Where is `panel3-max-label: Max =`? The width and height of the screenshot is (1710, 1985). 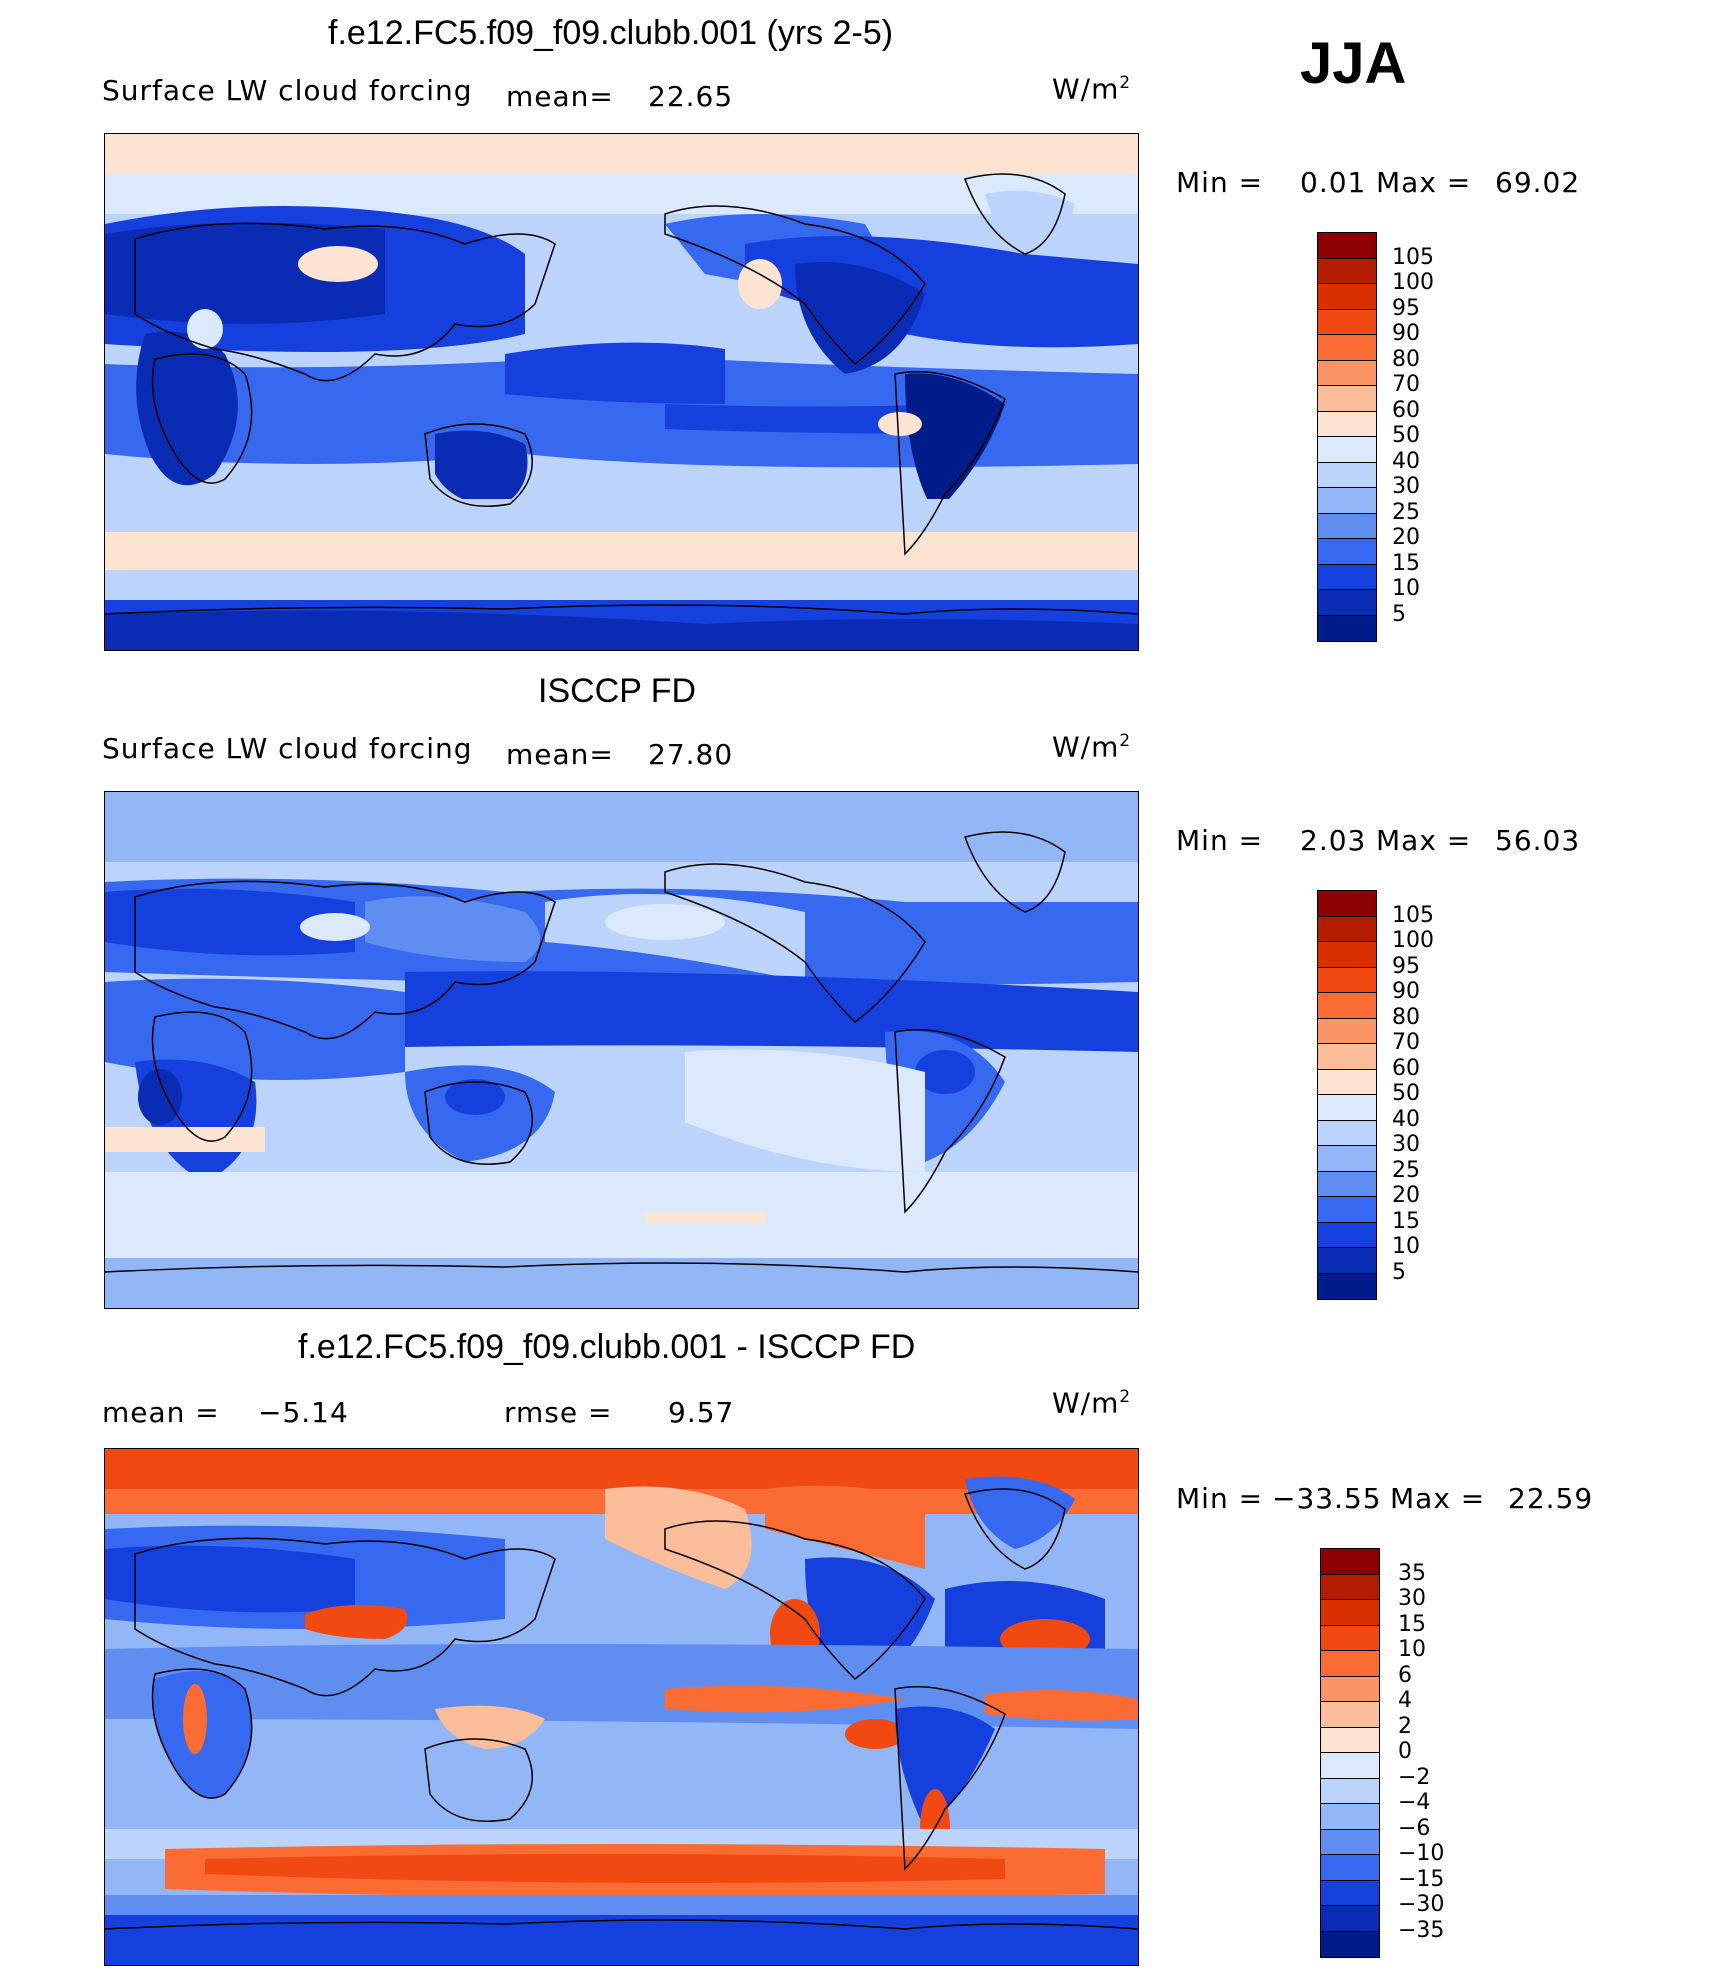
panel3-max-label: Max = is located at coordinates (1438, 1498).